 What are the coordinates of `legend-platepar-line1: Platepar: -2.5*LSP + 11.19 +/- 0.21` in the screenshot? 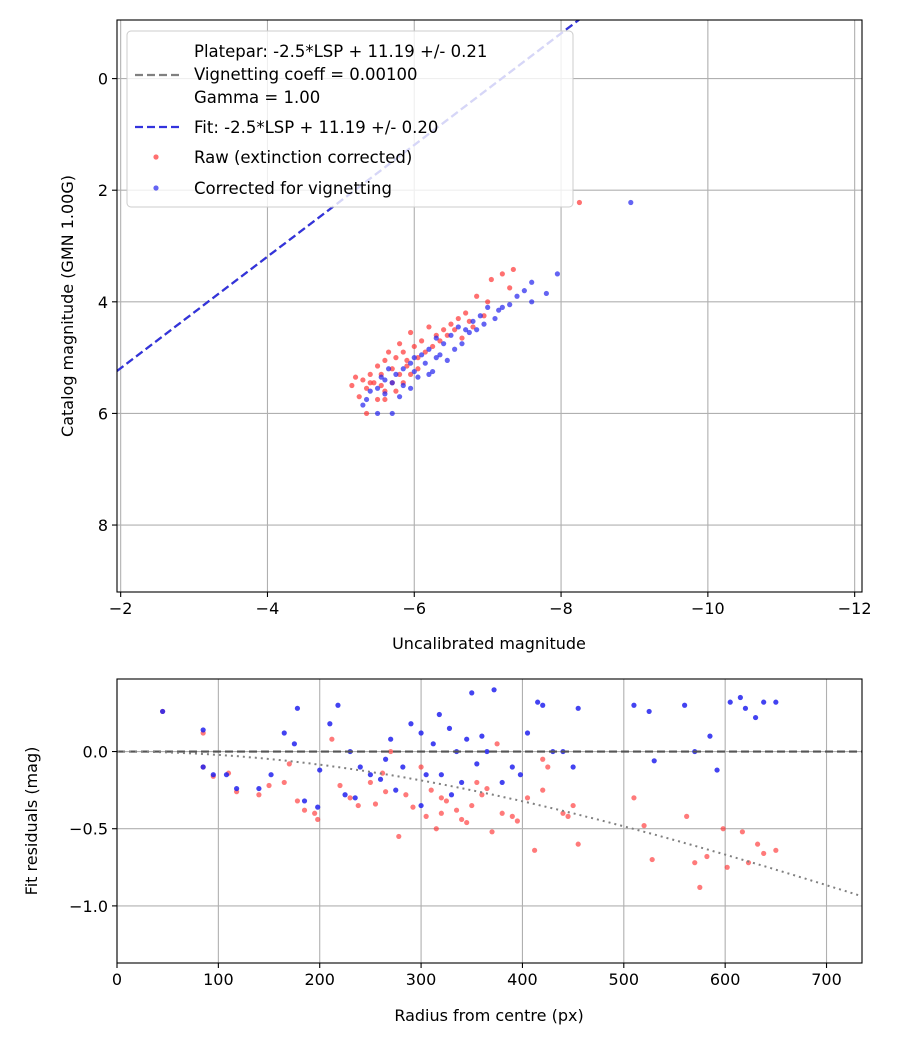 It's located at (340, 51).